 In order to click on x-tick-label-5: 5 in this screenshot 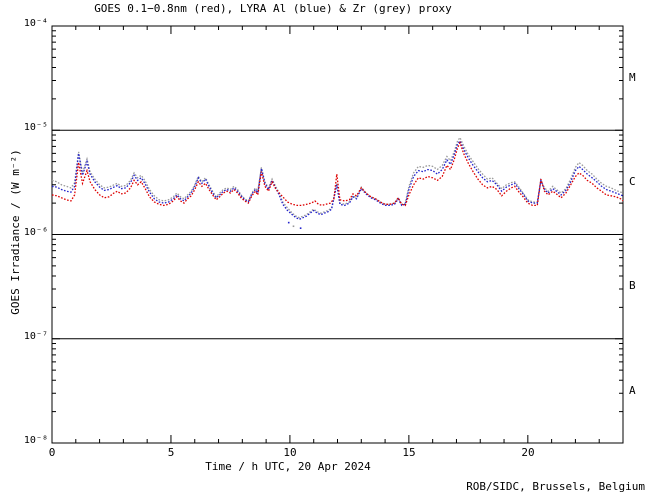, I will do `click(171, 452)`.